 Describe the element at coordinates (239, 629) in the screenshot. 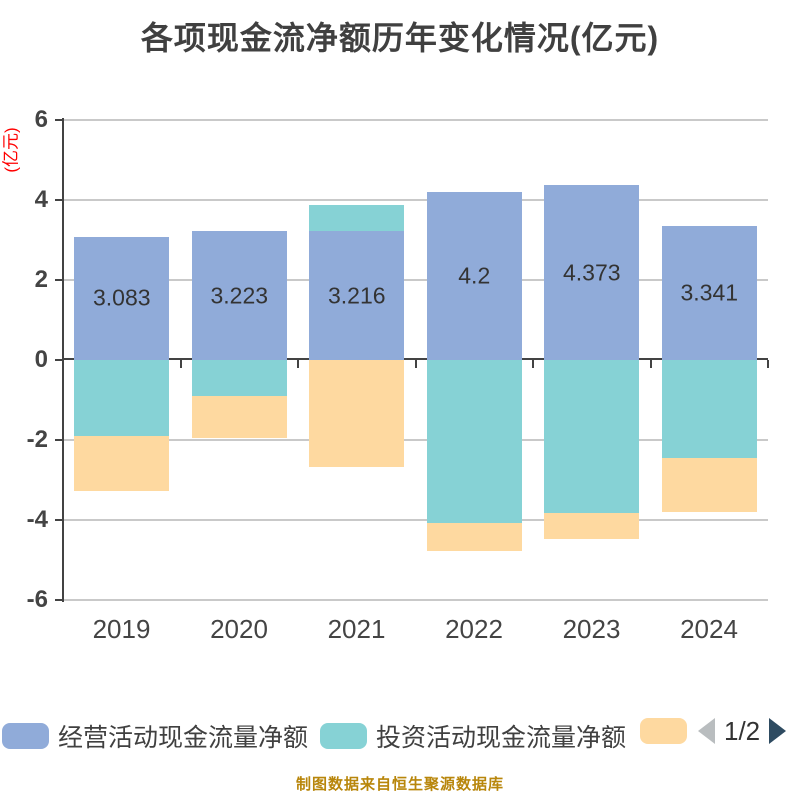

I see `x-axis-label: 2020` at that location.